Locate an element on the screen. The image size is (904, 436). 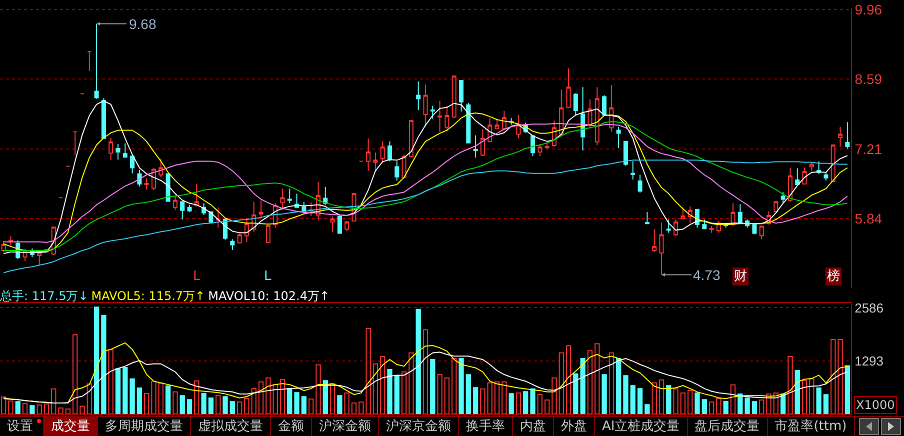
text: 内盘 is located at coordinates (533, 426).